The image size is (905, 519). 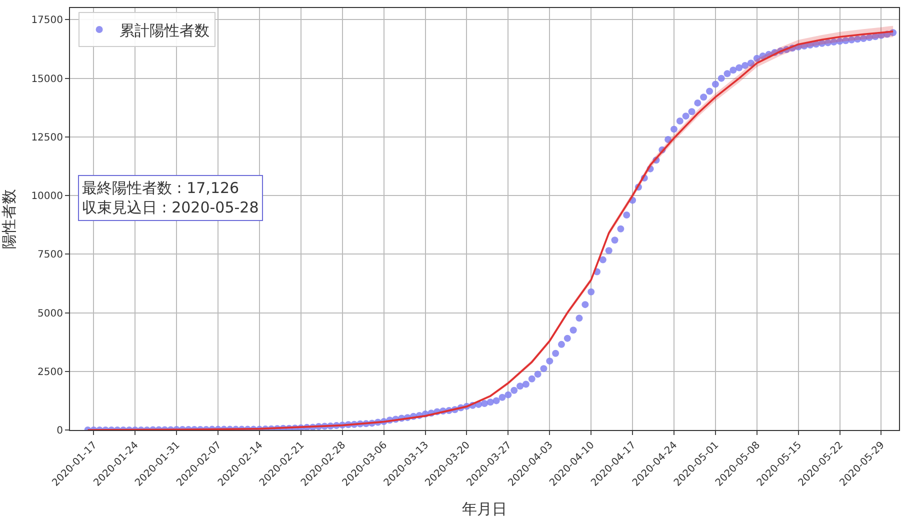 I want to click on x-axis-title: 年月日, so click(x=484, y=509).